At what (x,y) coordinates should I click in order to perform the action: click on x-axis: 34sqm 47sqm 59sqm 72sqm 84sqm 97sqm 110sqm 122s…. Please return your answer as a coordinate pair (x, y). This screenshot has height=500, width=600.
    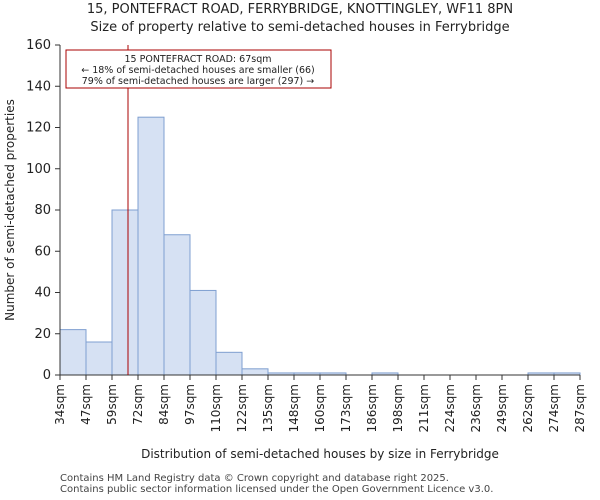
    Looking at the image, I should click on (320, 403).